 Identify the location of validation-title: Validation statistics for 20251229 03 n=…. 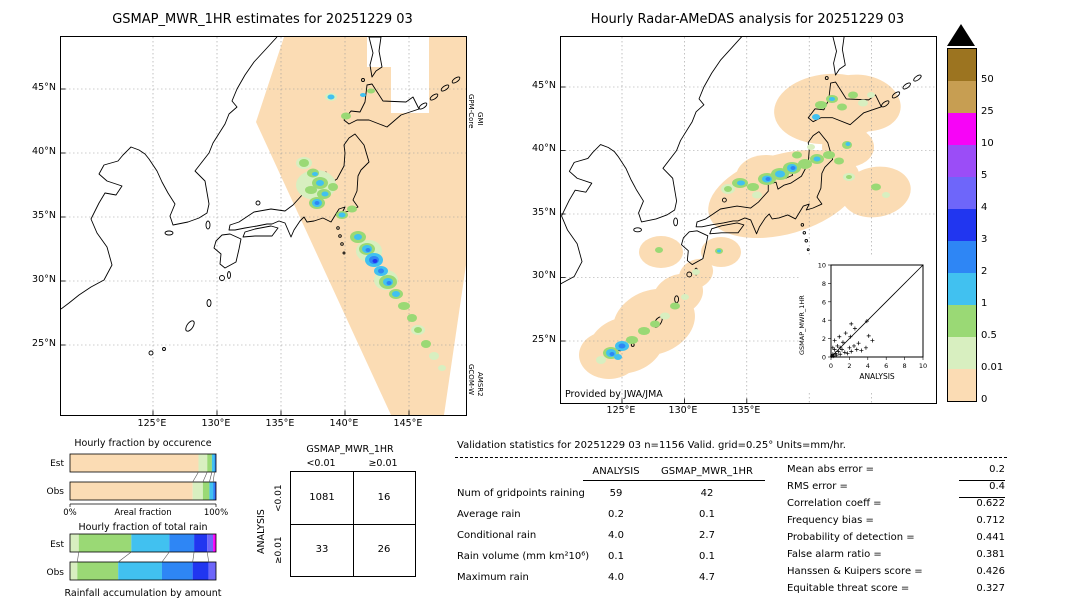
(651, 445).